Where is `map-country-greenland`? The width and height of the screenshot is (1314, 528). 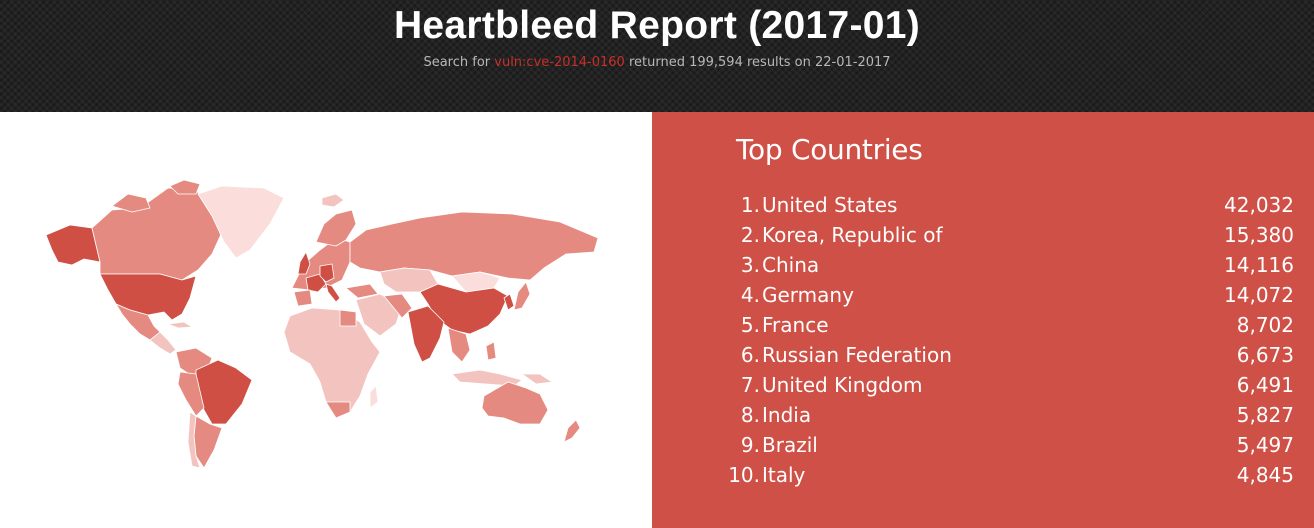 map-country-greenland is located at coordinates (241, 222).